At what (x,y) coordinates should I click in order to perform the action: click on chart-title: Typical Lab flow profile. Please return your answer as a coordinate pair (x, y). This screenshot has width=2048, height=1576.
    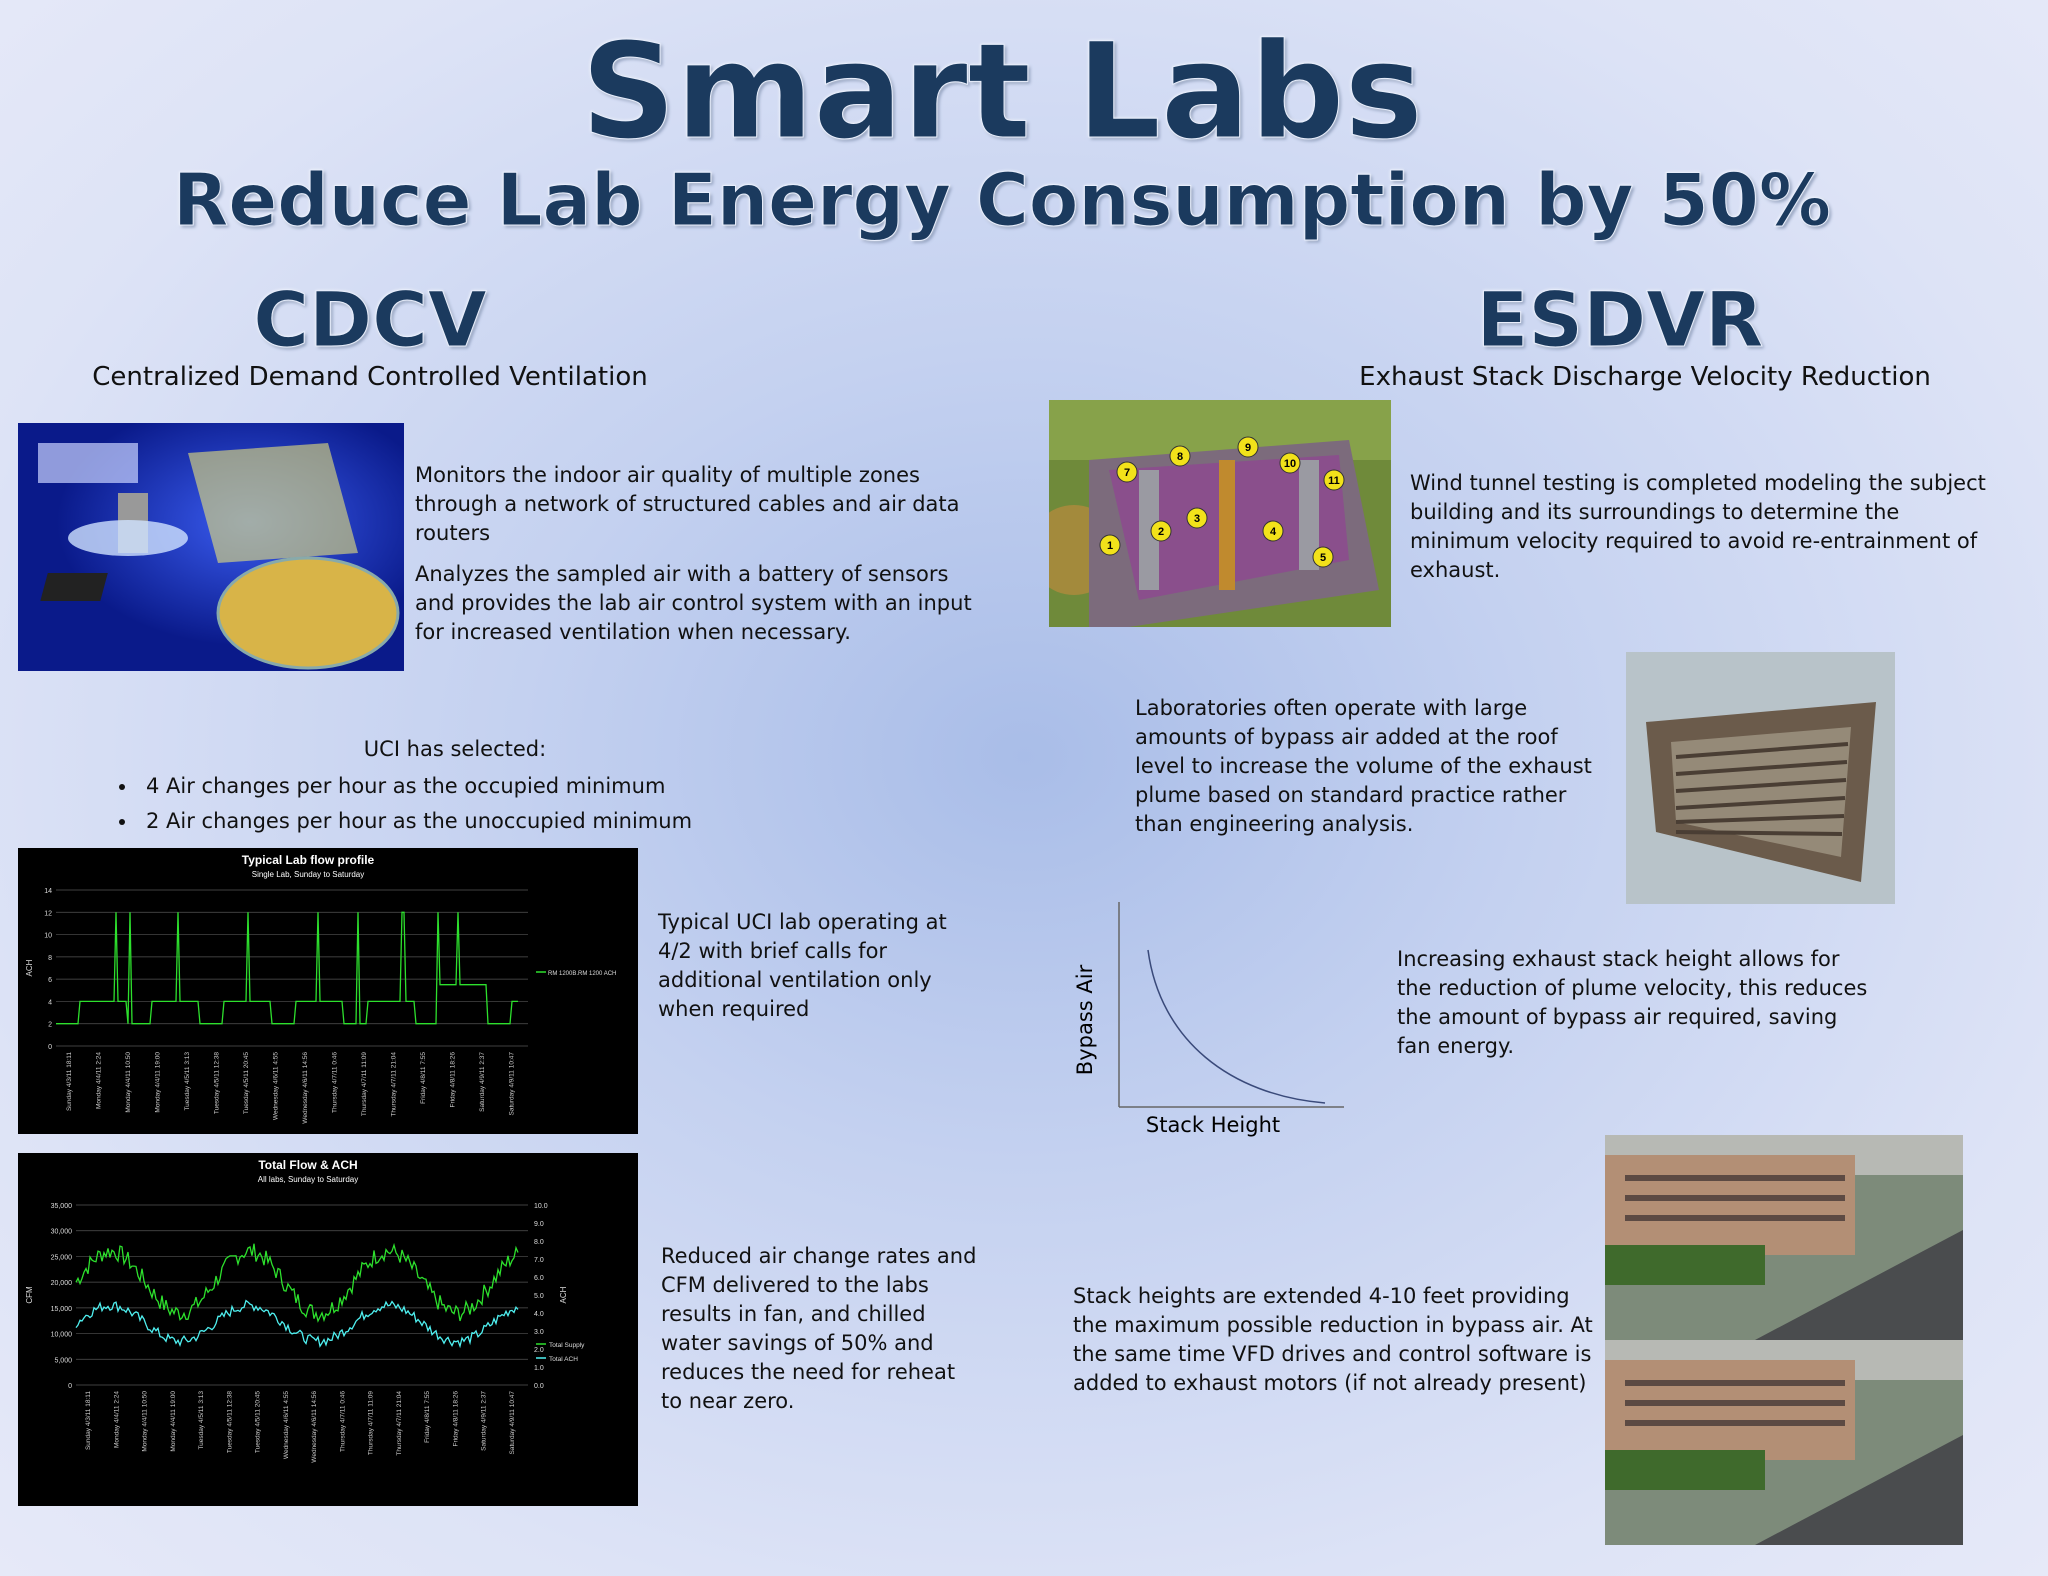
    Looking at the image, I should click on (308, 860).